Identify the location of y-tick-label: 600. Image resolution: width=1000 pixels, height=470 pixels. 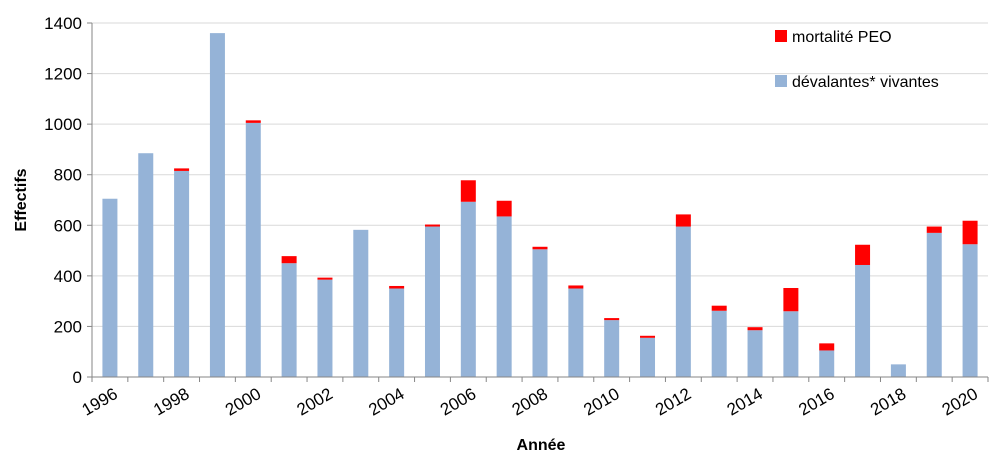
(68, 225).